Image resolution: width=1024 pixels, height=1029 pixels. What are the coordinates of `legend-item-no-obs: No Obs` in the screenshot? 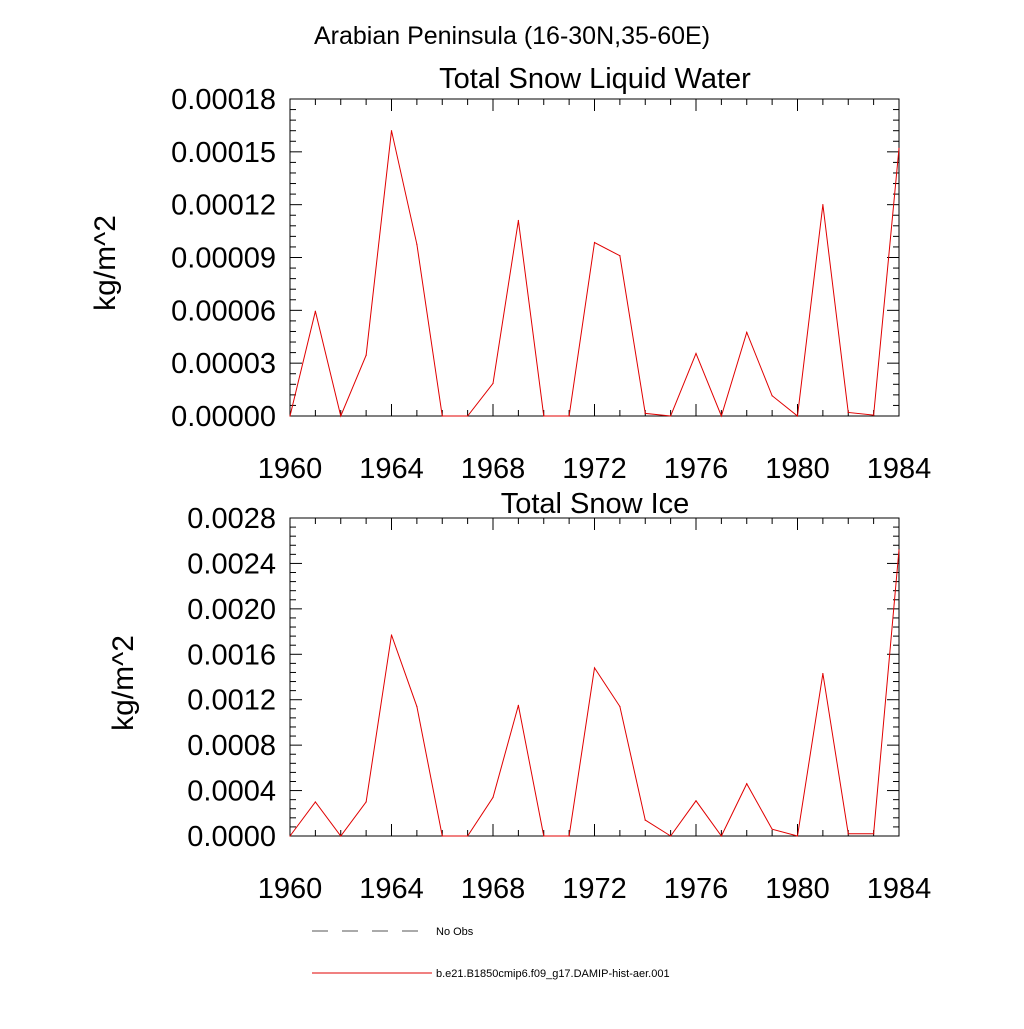 It's located at (393, 932).